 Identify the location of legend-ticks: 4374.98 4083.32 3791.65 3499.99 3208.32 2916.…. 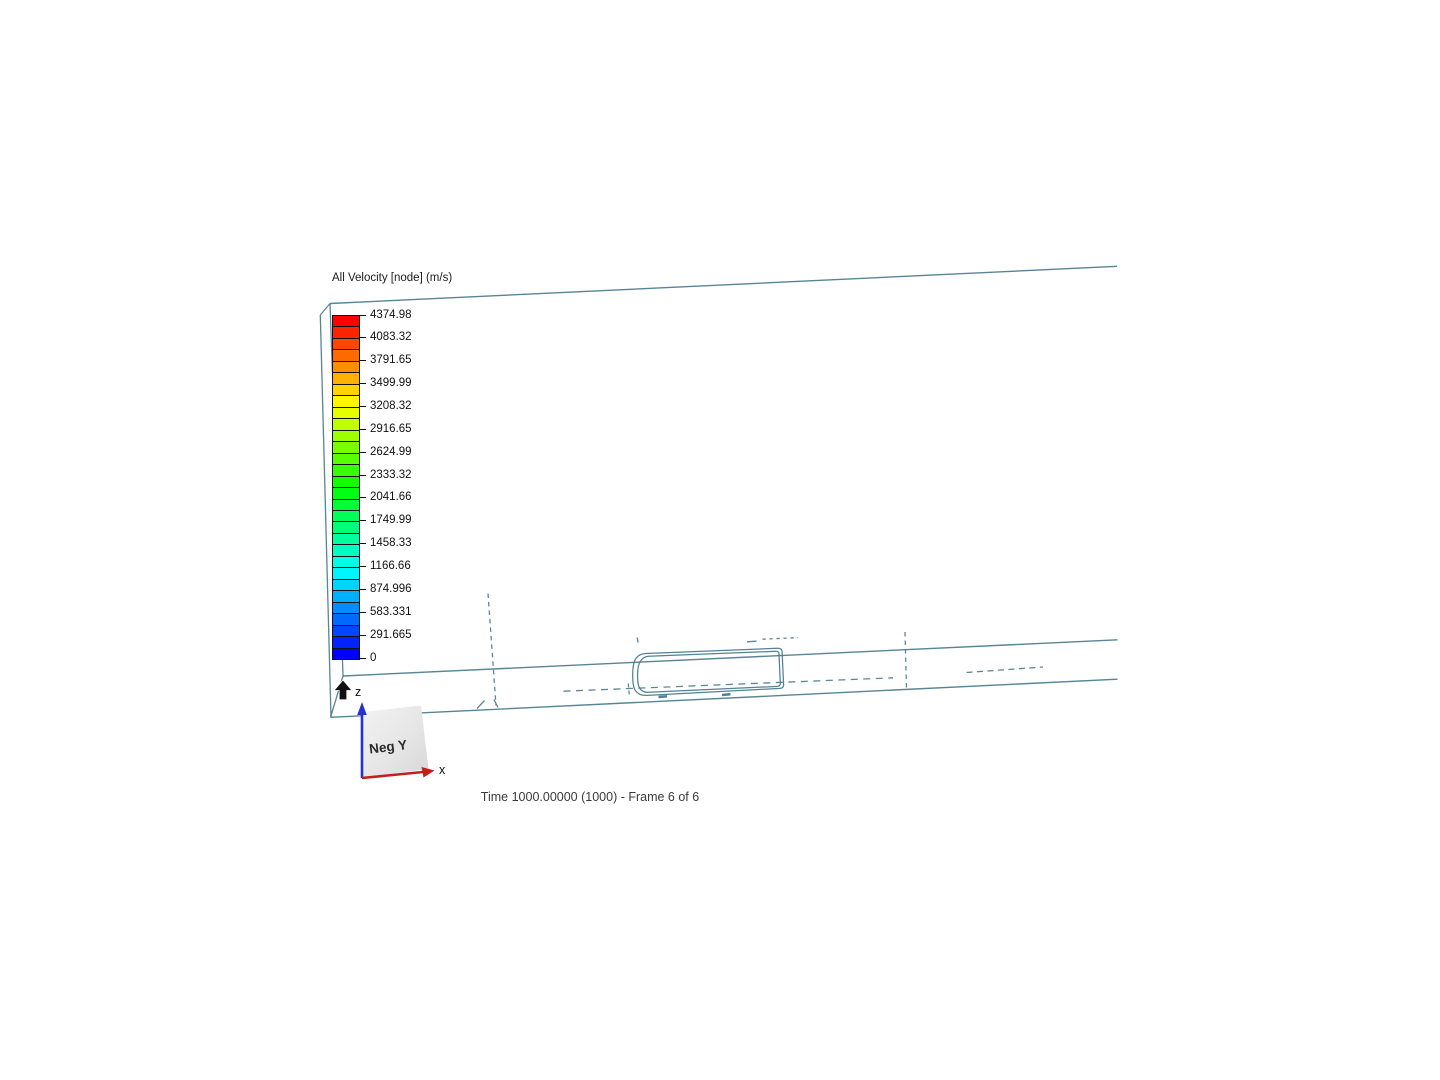
(392, 486).